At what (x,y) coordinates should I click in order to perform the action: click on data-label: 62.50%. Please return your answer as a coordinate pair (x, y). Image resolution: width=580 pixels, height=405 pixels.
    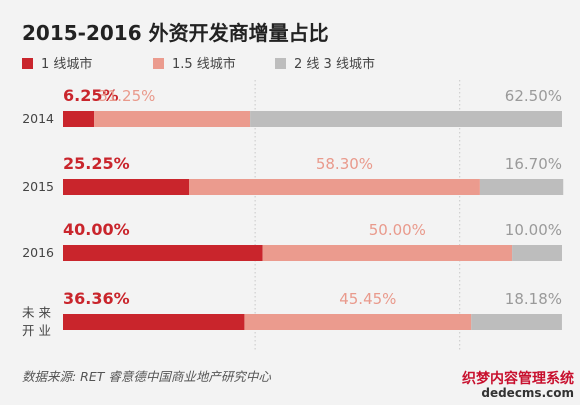
    Looking at the image, I should click on (533, 96).